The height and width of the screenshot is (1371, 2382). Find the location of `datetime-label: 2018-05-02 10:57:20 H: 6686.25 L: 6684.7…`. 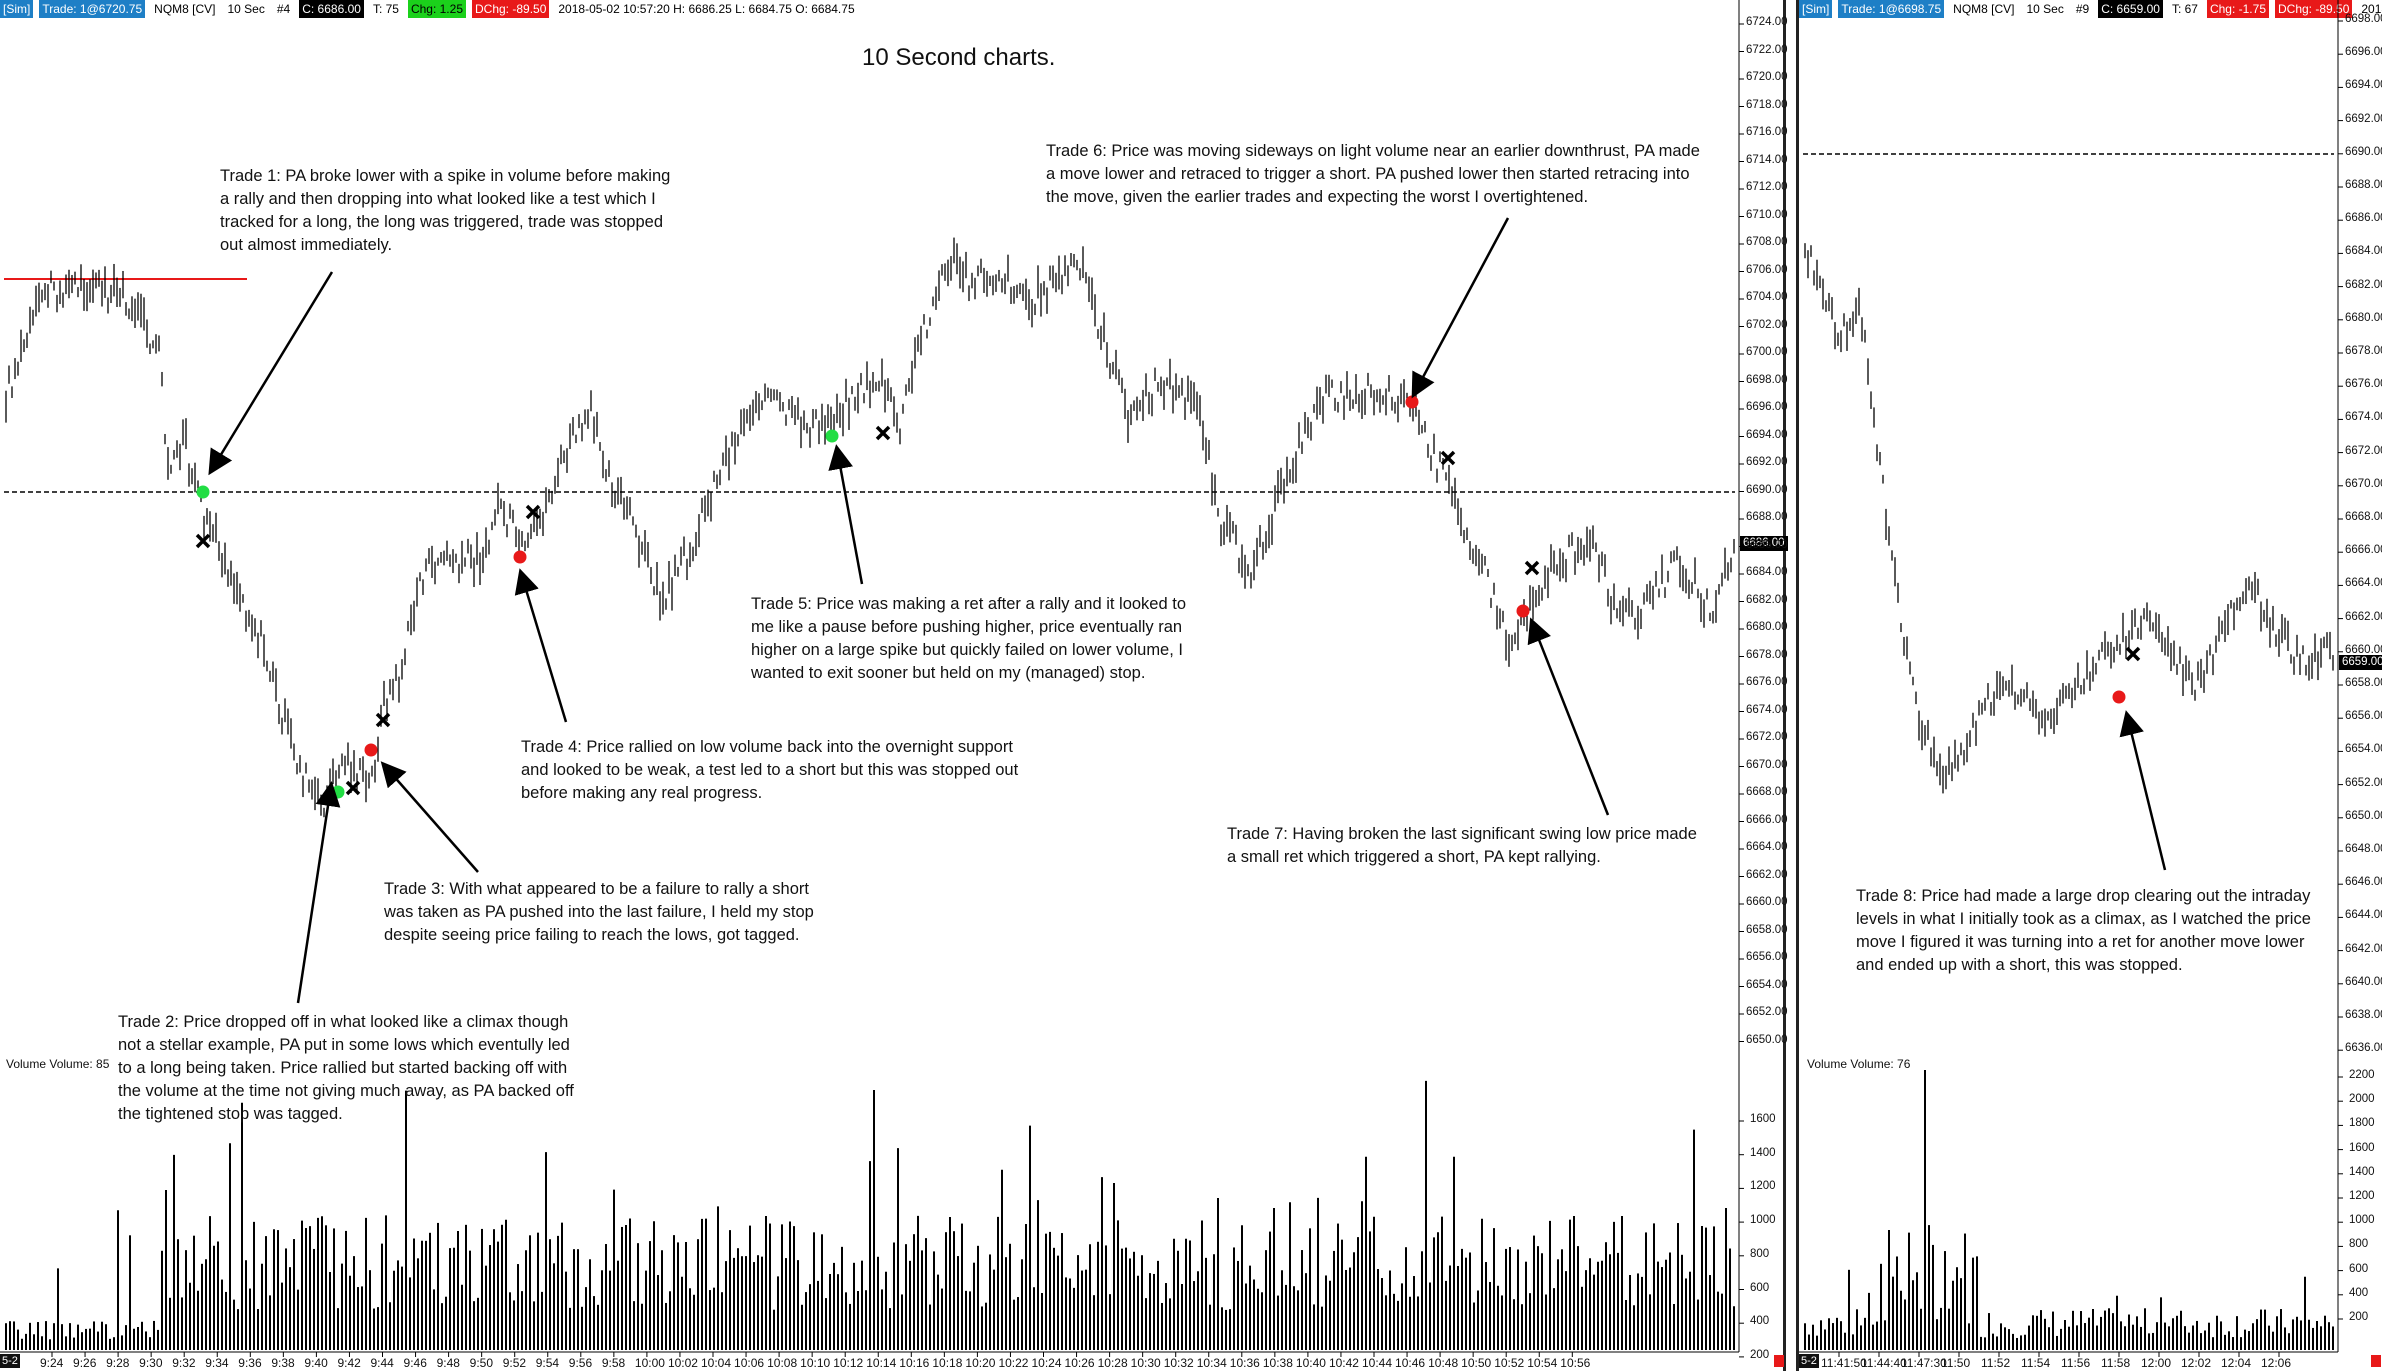

datetime-label: 2018-05-02 10:57:20 H: 6686.25 L: 6684.7… is located at coordinates (706, 9).